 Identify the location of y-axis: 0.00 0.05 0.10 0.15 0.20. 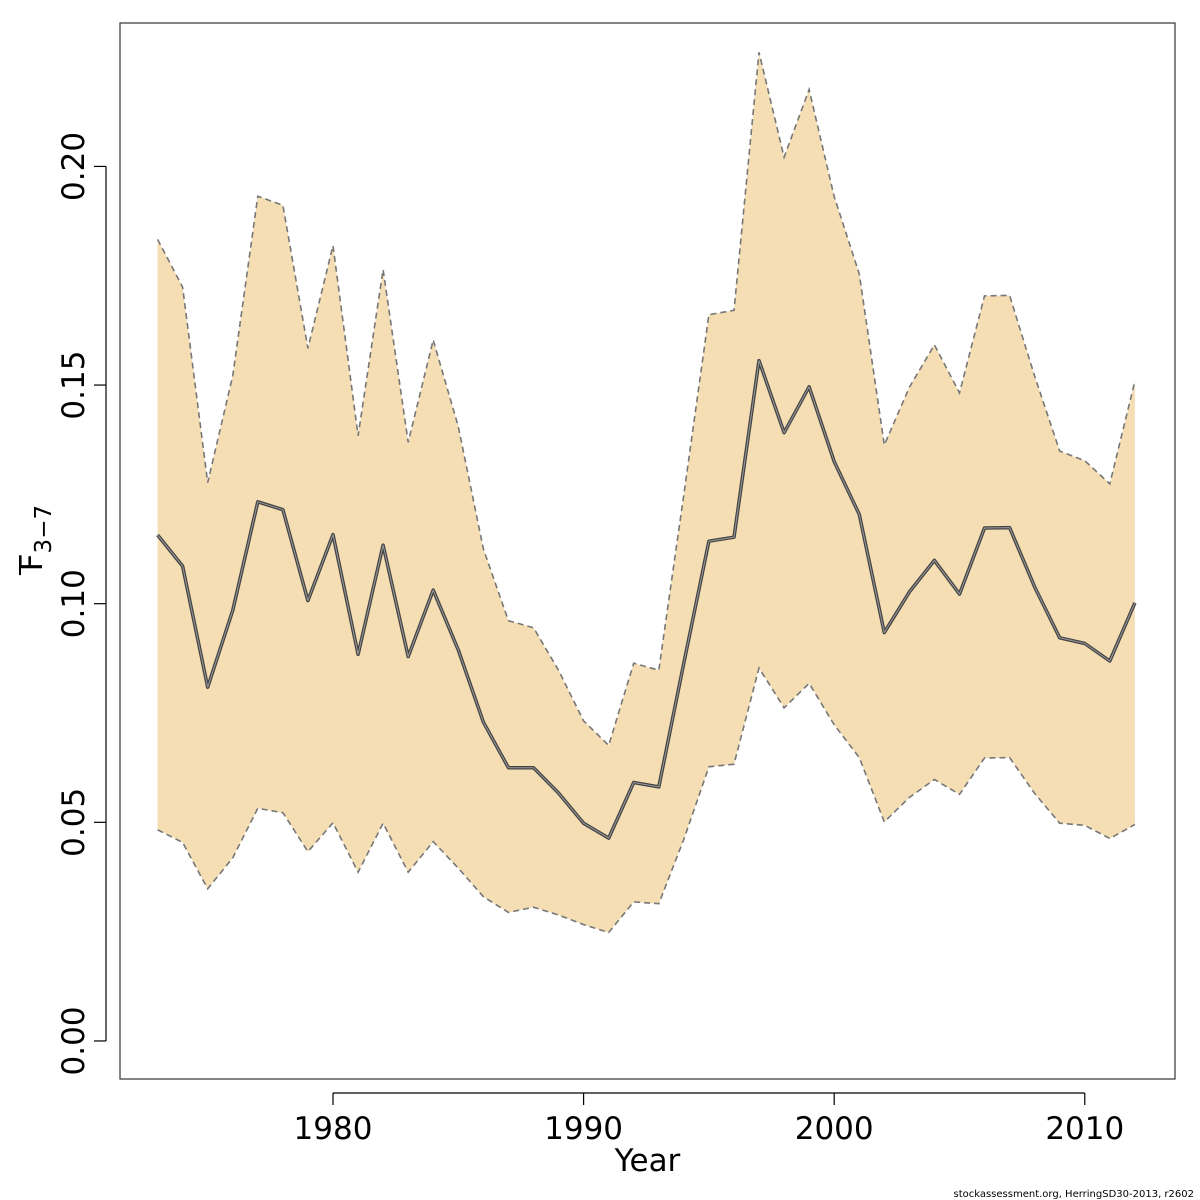
(81, 603).